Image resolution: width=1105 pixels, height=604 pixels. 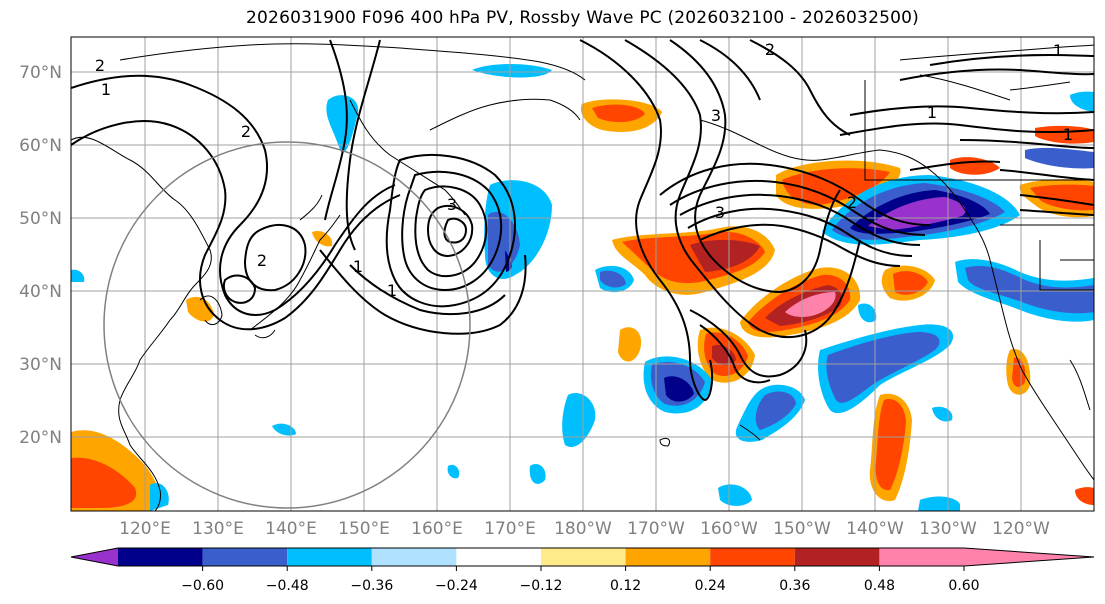 What do you see at coordinates (265, 334) in the screenshot?
I see `japan-kyushu` at bounding box center [265, 334].